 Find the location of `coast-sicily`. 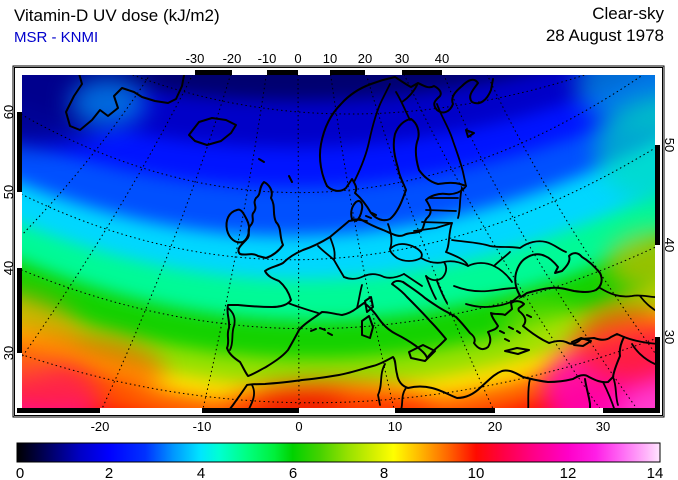

coast-sicily is located at coordinates (422, 353).